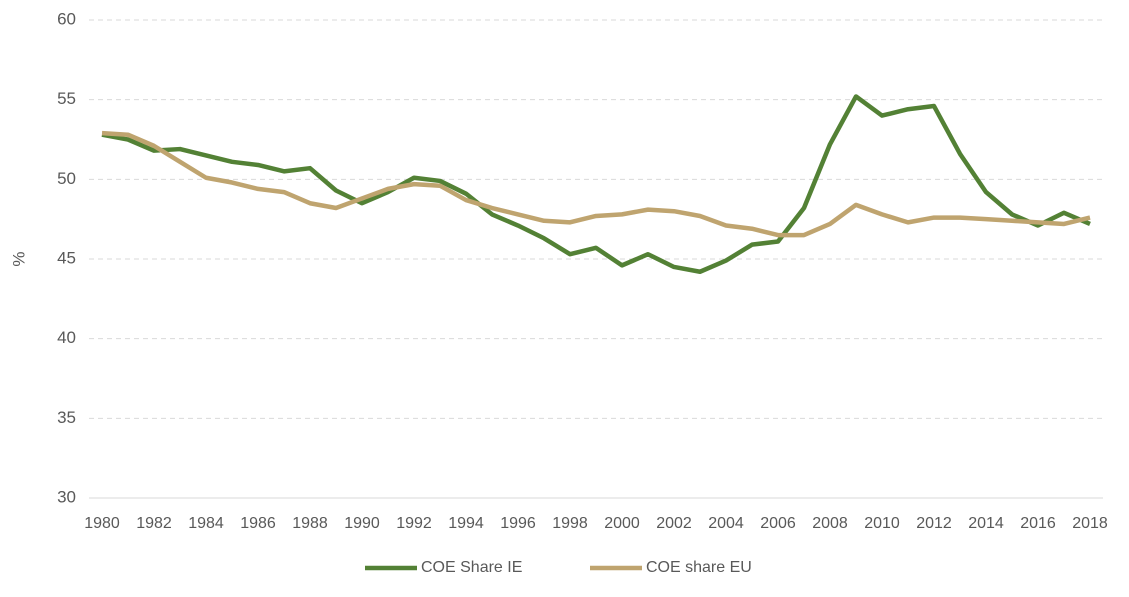  Describe the element at coordinates (471, 567) in the screenshot. I see `legend-label: COE Share IE` at that location.